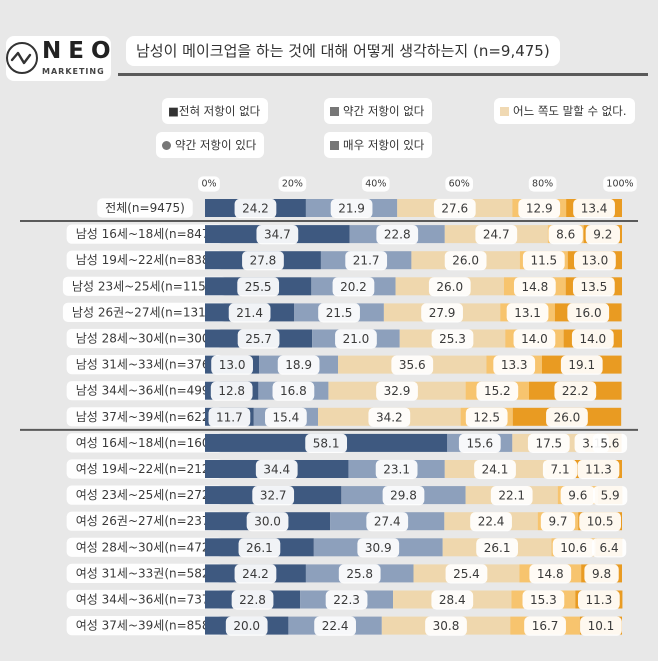 The width and height of the screenshot is (658, 661). Describe the element at coordinates (231, 391) in the screenshot. I see `data-label-text: 12.8` at that location.